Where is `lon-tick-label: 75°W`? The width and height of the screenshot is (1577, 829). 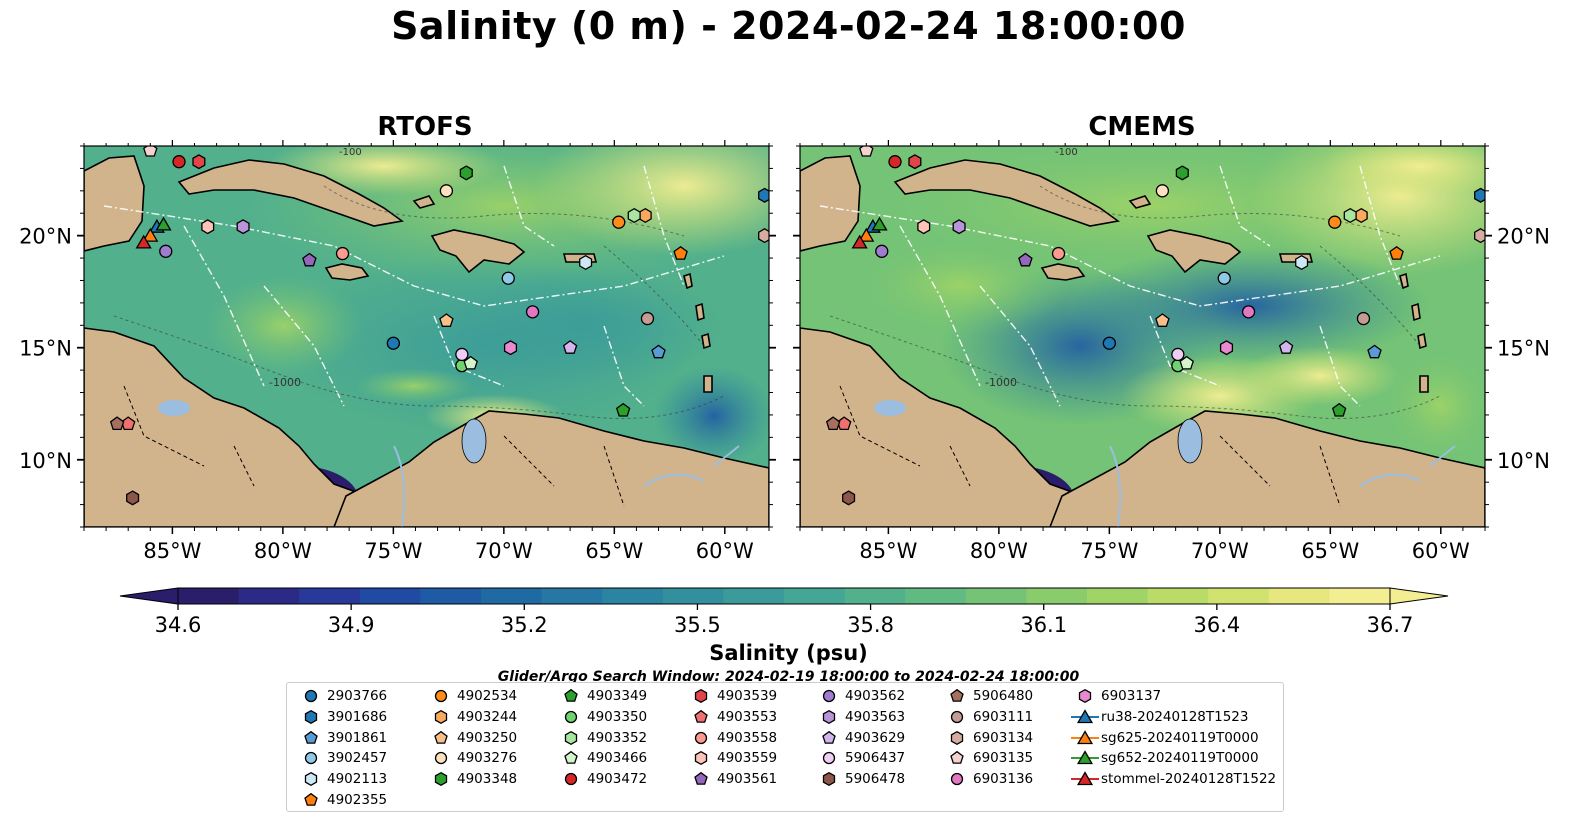
lon-tick-label: 75°W is located at coordinates (393, 551).